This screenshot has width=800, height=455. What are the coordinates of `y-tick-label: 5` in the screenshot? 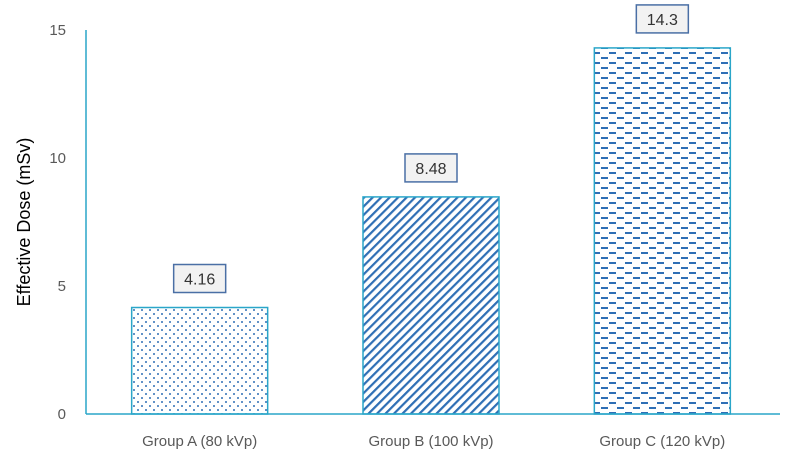 It's located at (62, 286).